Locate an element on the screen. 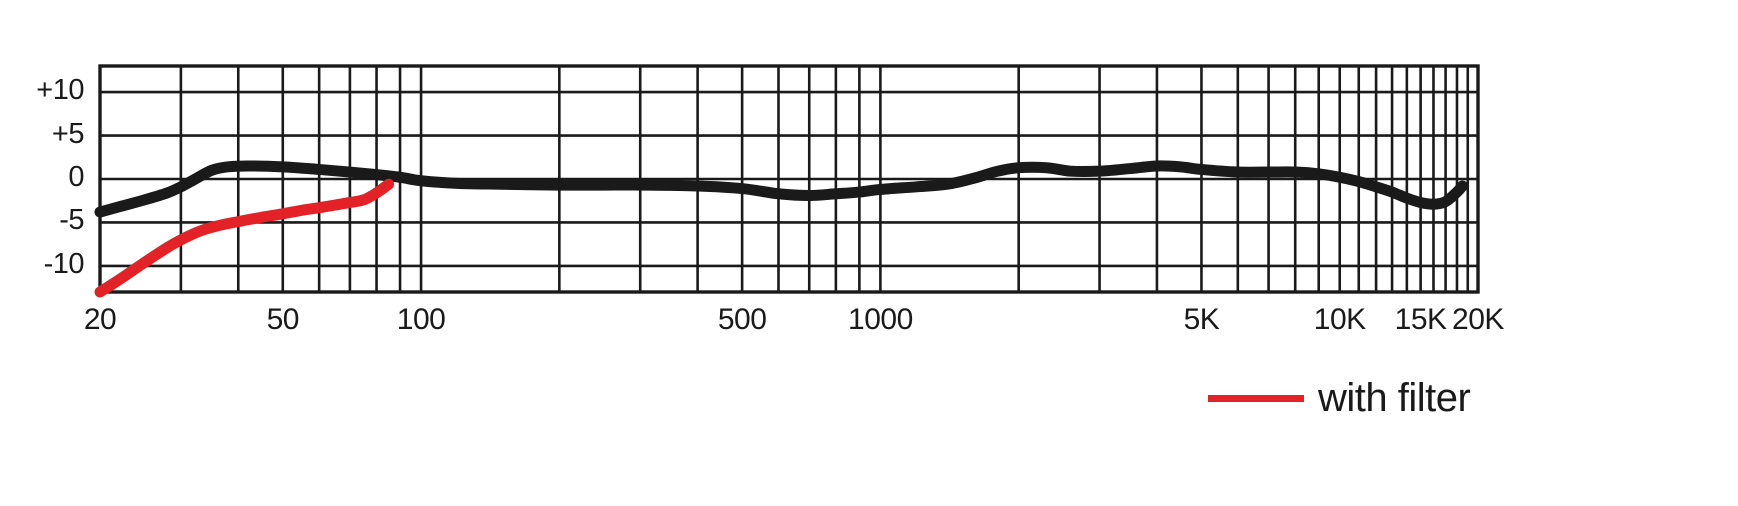 This screenshot has height=506, width=1738. x-tick-label: 100 is located at coordinates (421, 319).